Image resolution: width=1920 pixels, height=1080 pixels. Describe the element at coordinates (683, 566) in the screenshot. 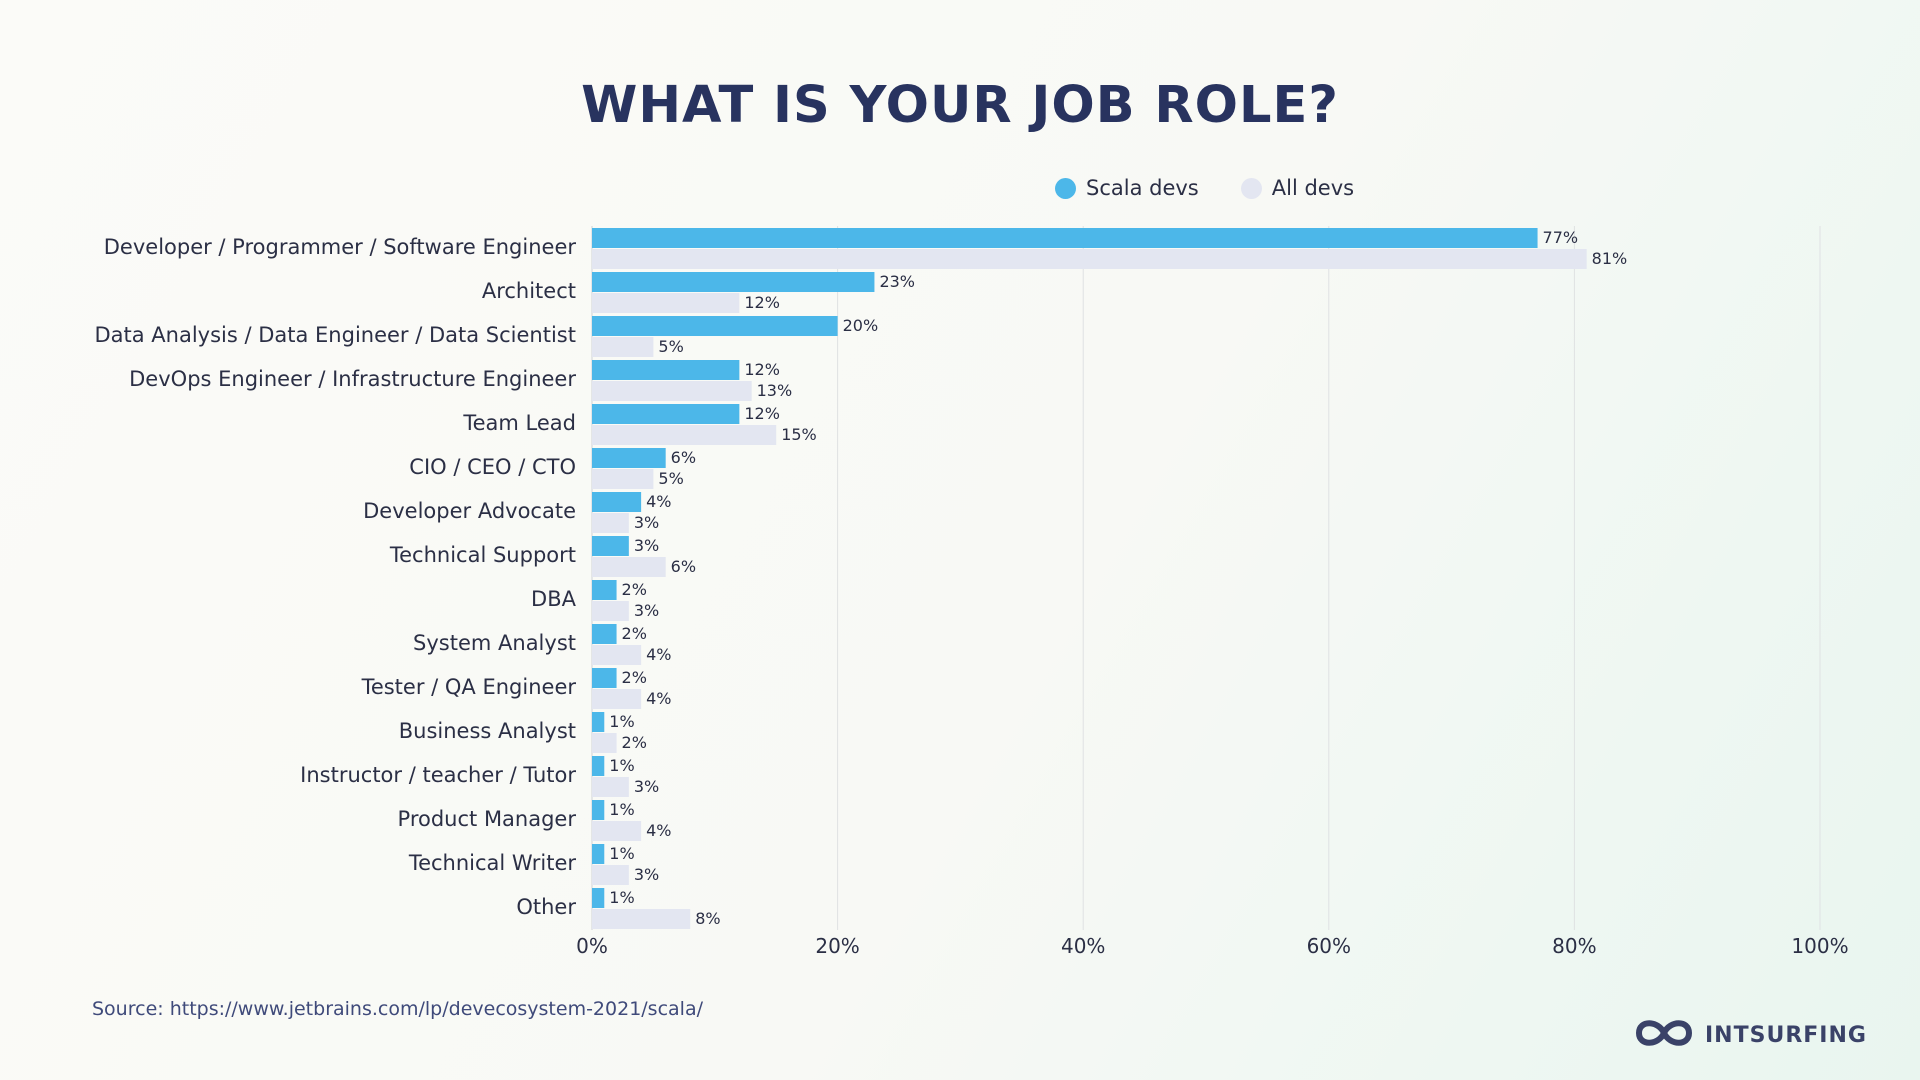

I see `data-label-all-devs: 6%` at that location.